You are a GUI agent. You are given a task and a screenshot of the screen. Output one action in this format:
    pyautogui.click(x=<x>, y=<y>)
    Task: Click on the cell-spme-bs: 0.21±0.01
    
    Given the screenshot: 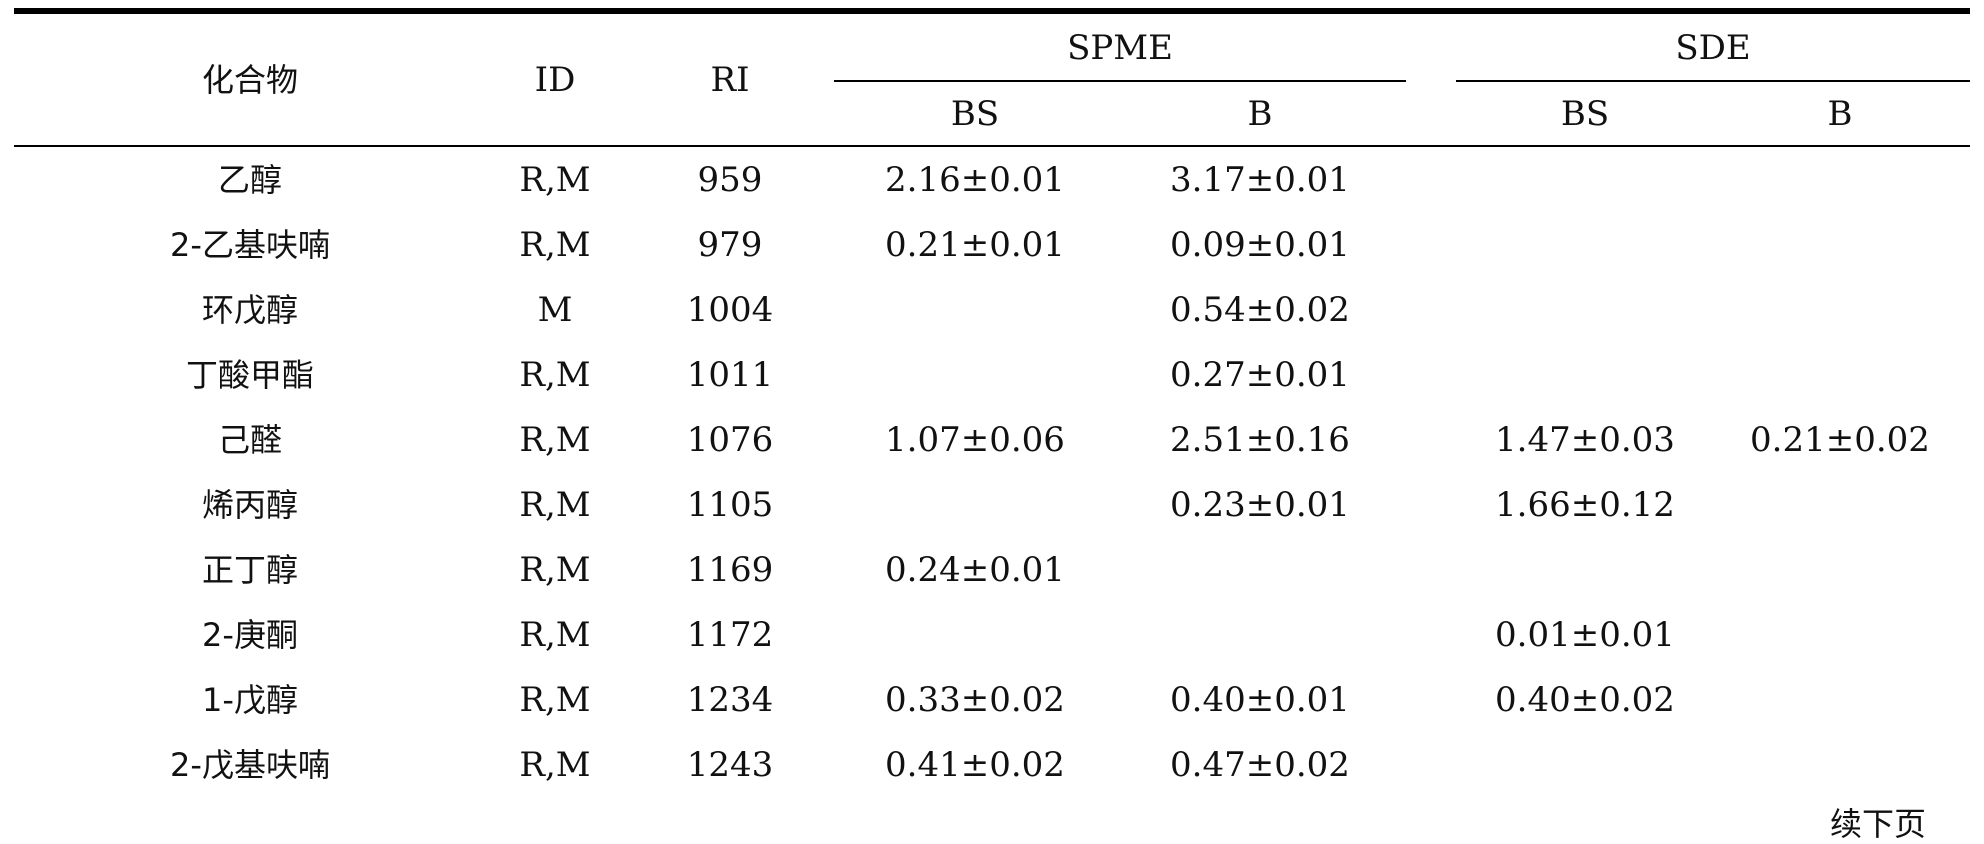 What is the action you would take?
    pyautogui.click(x=975, y=245)
    